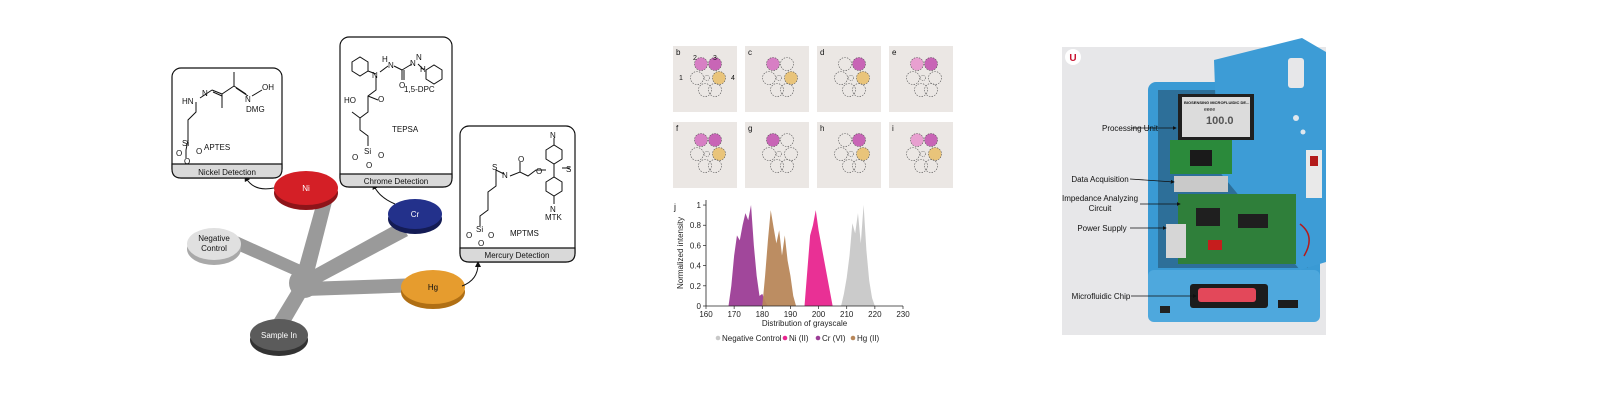 The width and height of the screenshot is (1600, 400). Describe the element at coordinates (524, 233) in the screenshot. I see `molecule-name: MPTMS` at that location.